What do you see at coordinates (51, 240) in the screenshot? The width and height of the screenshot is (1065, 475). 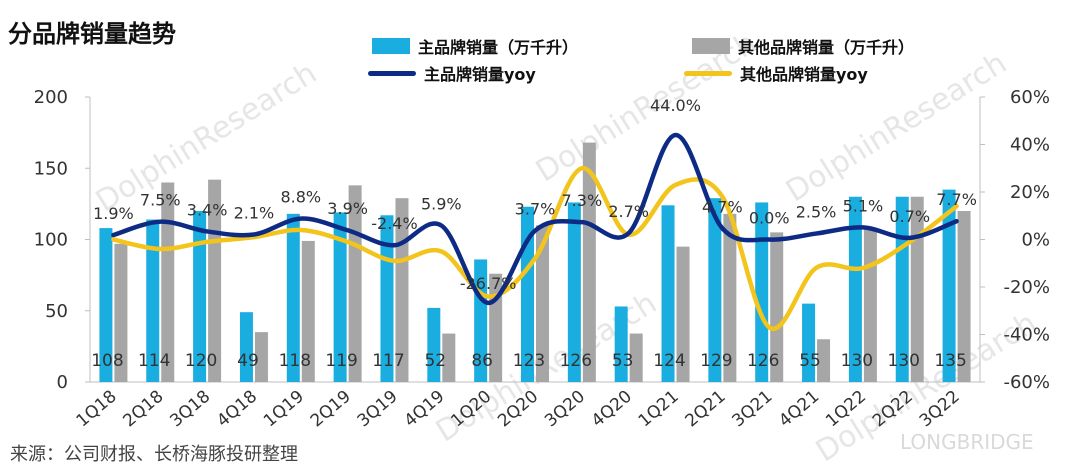 I see `y-tick-label: 100` at bounding box center [51, 240].